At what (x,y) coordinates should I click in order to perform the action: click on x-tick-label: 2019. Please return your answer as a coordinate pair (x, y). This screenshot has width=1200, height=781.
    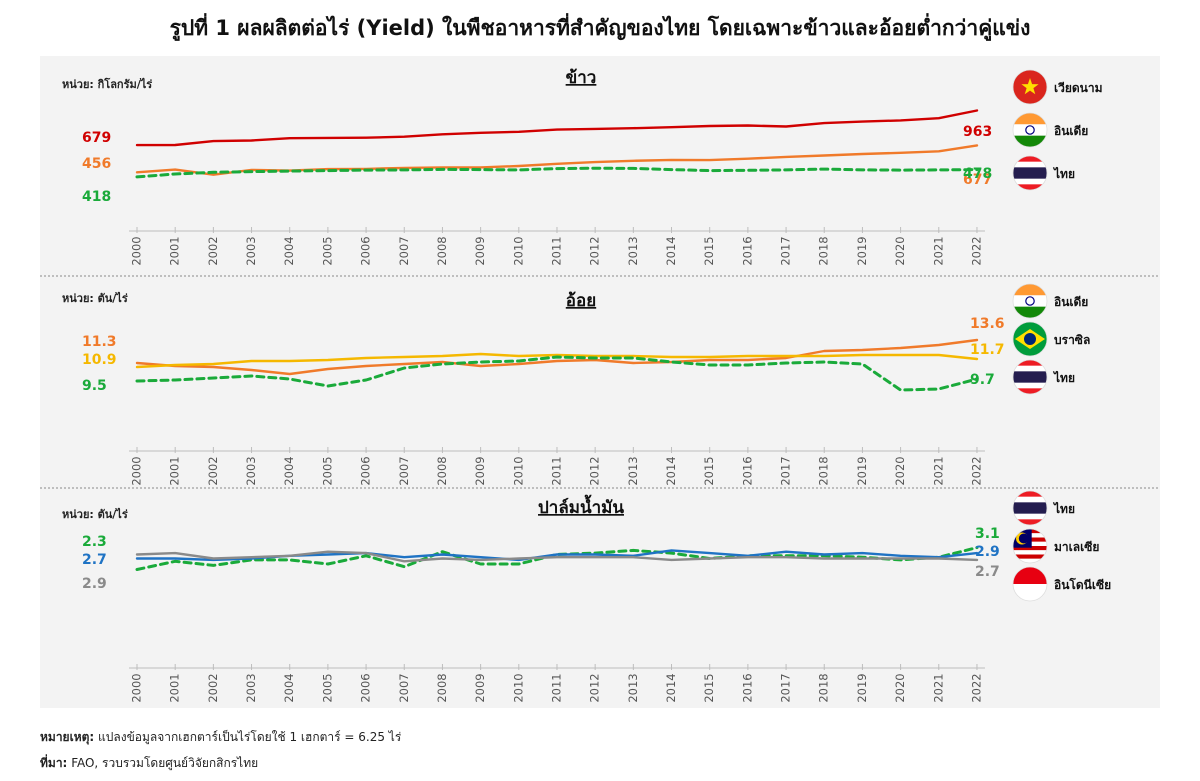
    Looking at the image, I should click on (862, 250).